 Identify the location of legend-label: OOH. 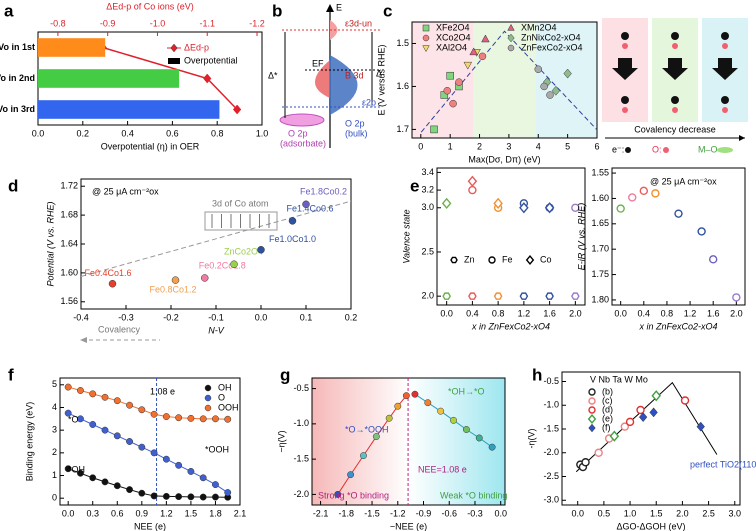
(228, 407).